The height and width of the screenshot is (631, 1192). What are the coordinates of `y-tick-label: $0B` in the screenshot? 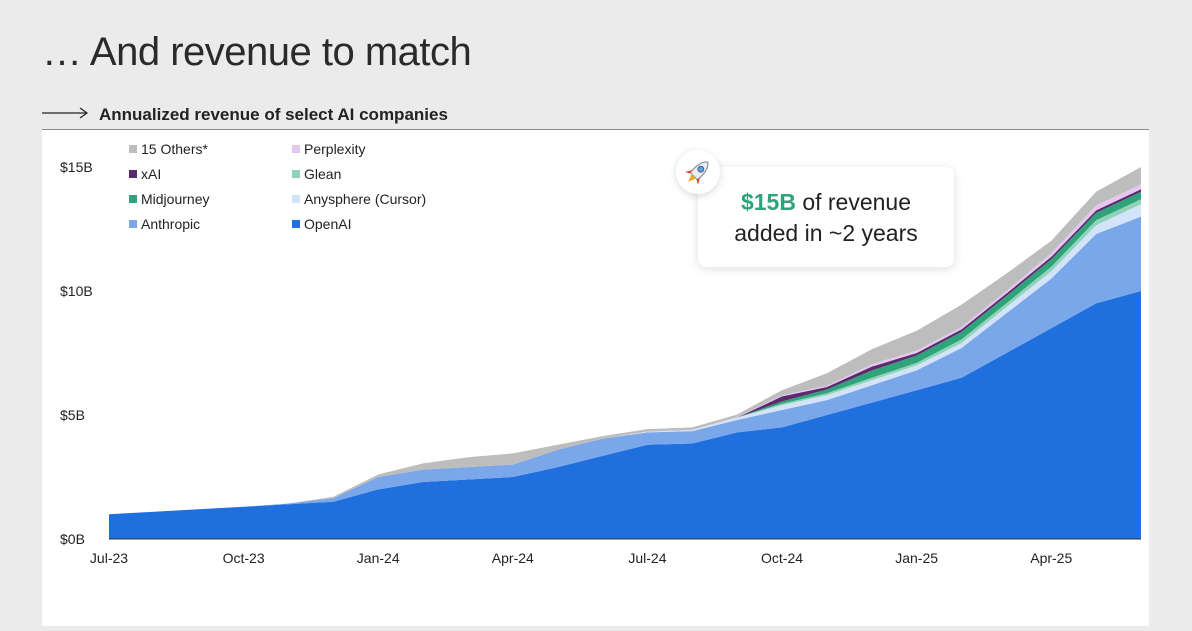 It's located at (72, 539).